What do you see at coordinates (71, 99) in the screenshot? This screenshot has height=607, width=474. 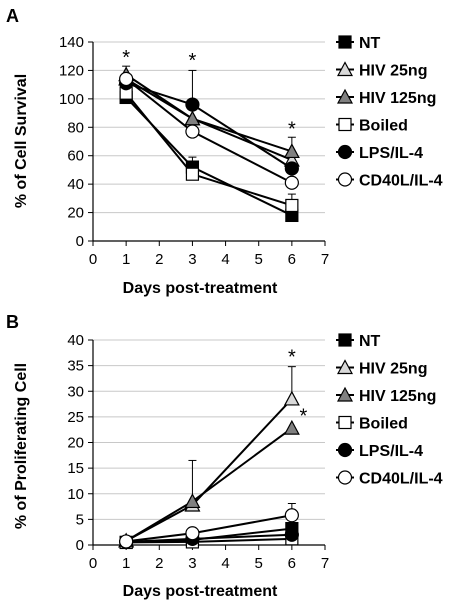 I see `panel-a-y-tick-label: 100` at bounding box center [71, 99].